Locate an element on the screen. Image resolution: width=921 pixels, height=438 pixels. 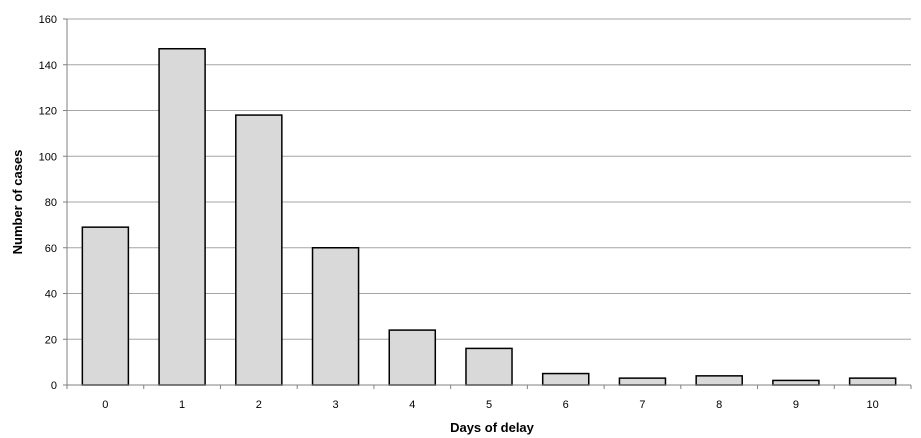
y-tick-label: 120 is located at coordinates (48, 112).